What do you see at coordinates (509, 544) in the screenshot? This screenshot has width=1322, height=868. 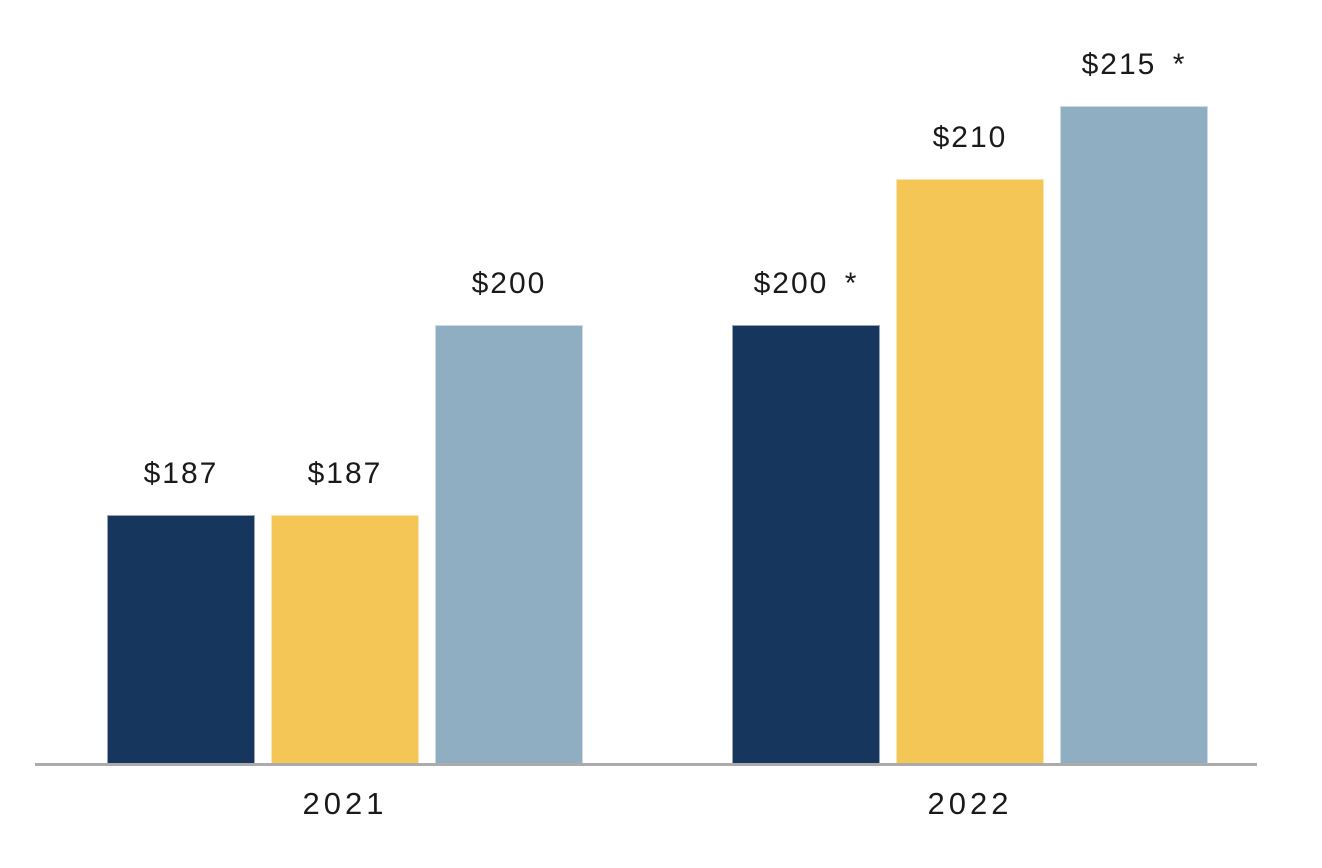 I see `bar-2021-lightblue` at bounding box center [509, 544].